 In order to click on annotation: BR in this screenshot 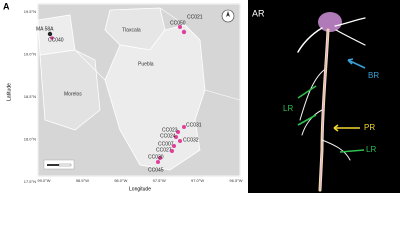, I will do `click(373, 75)`.